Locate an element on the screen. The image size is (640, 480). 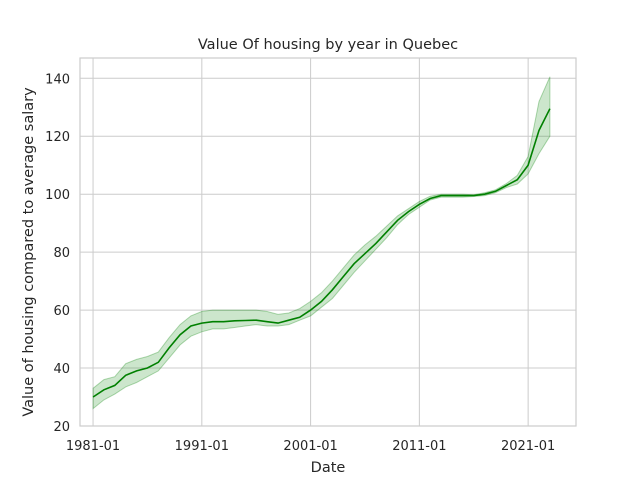
x-tick-label-2: 2001-01 is located at coordinates (310, 446).